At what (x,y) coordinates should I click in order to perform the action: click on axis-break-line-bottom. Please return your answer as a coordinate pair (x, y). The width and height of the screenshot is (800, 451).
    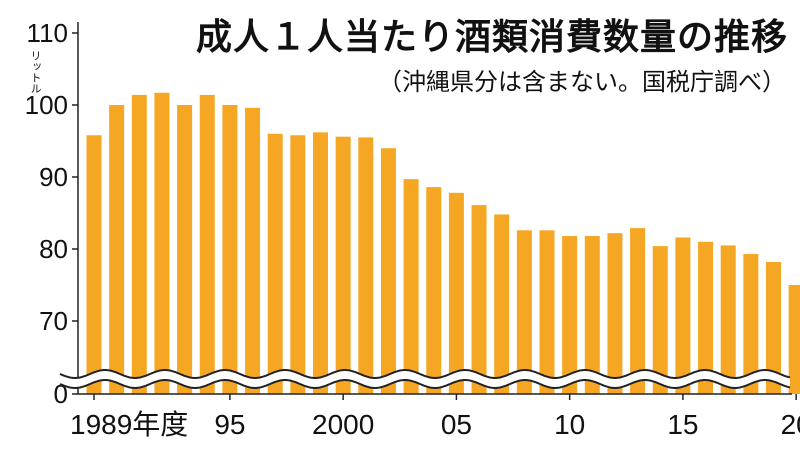
    Looking at the image, I should click on (425, 384).